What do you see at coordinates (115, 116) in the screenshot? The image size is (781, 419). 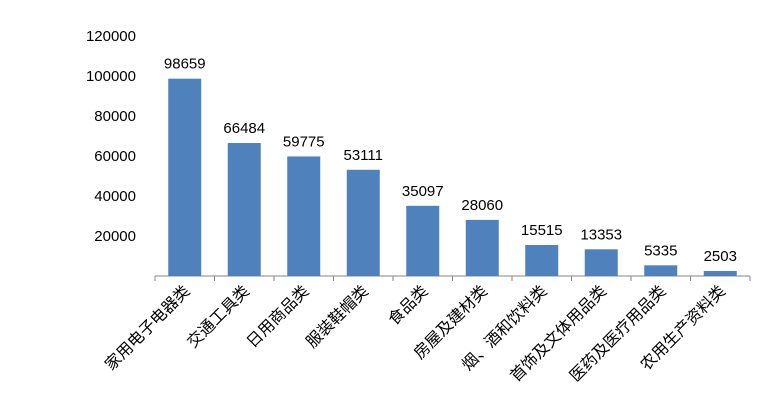 I see `y-tick-label: 80000` at bounding box center [115, 116].